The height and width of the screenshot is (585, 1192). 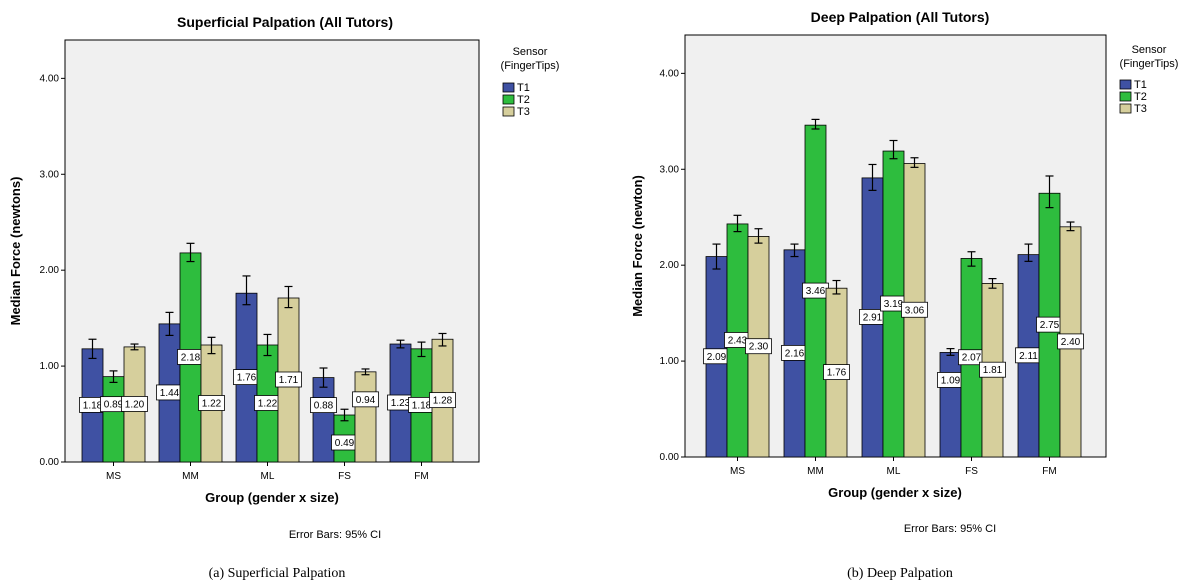 I want to click on data-label: 0.88, so click(x=323, y=405).